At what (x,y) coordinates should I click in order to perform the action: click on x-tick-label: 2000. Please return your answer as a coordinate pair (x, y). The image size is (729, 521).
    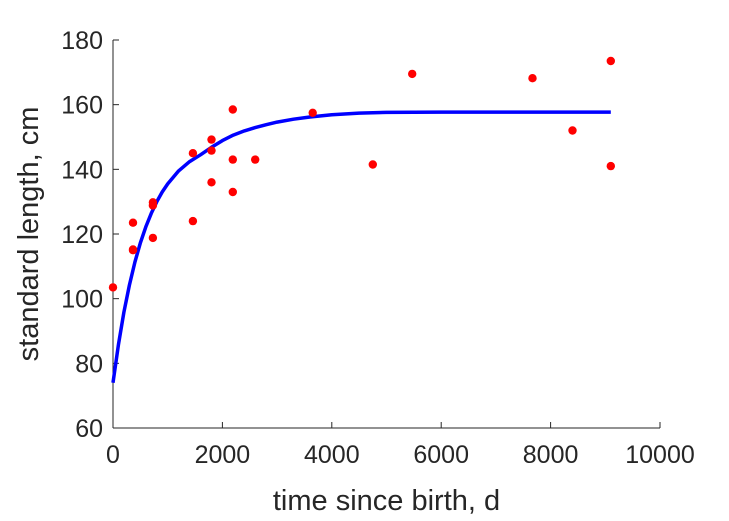
    Looking at the image, I should click on (223, 455).